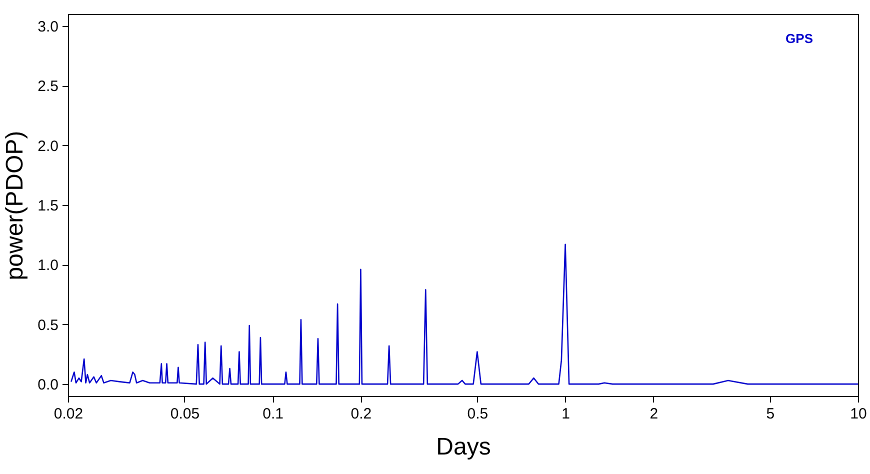 The height and width of the screenshot is (474, 870). I want to click on y-tick-label: 1.0, so click(48, 265).